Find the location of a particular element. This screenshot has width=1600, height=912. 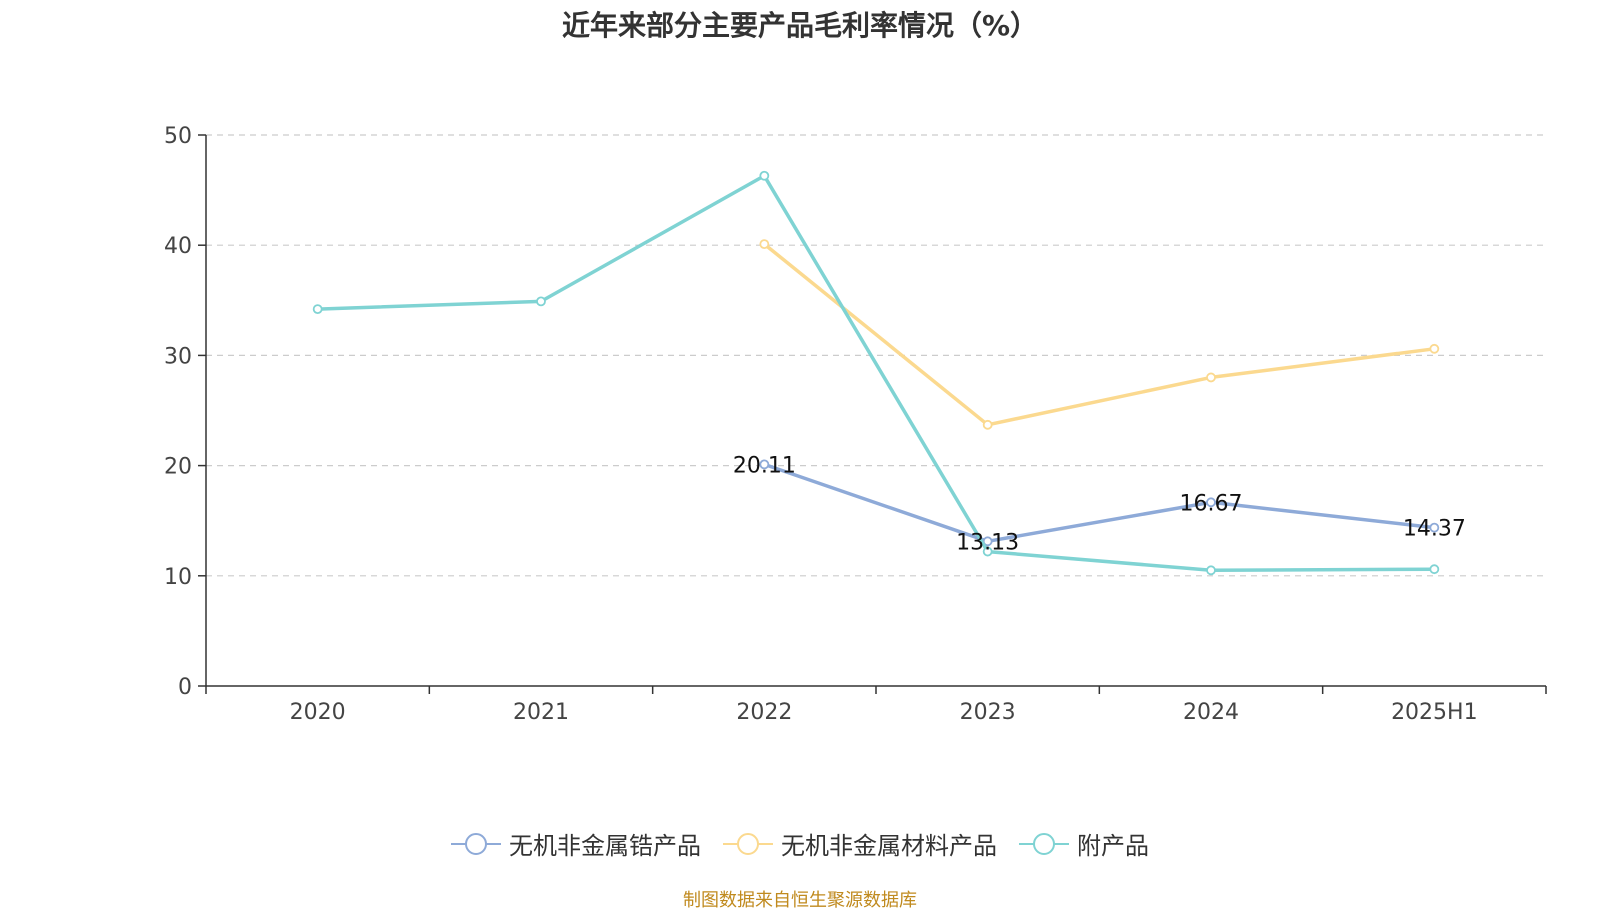

y-tick-label: 10 is located at coordinates (178, 577).